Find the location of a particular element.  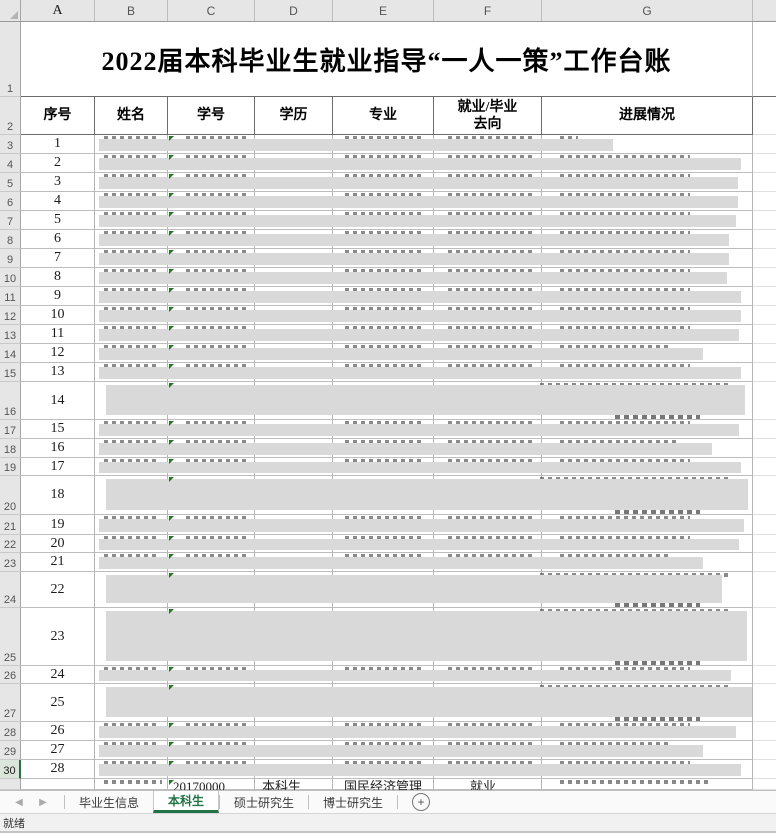

cell-seq: 10 is located at coordinates (58, 315).